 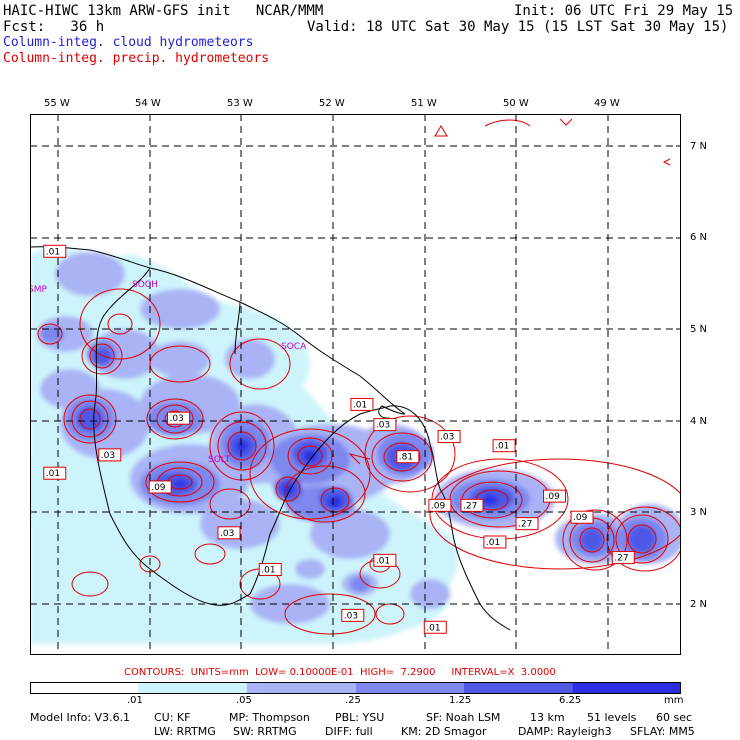 I want to click on place-label: SMP, so click(x=38, y=290).